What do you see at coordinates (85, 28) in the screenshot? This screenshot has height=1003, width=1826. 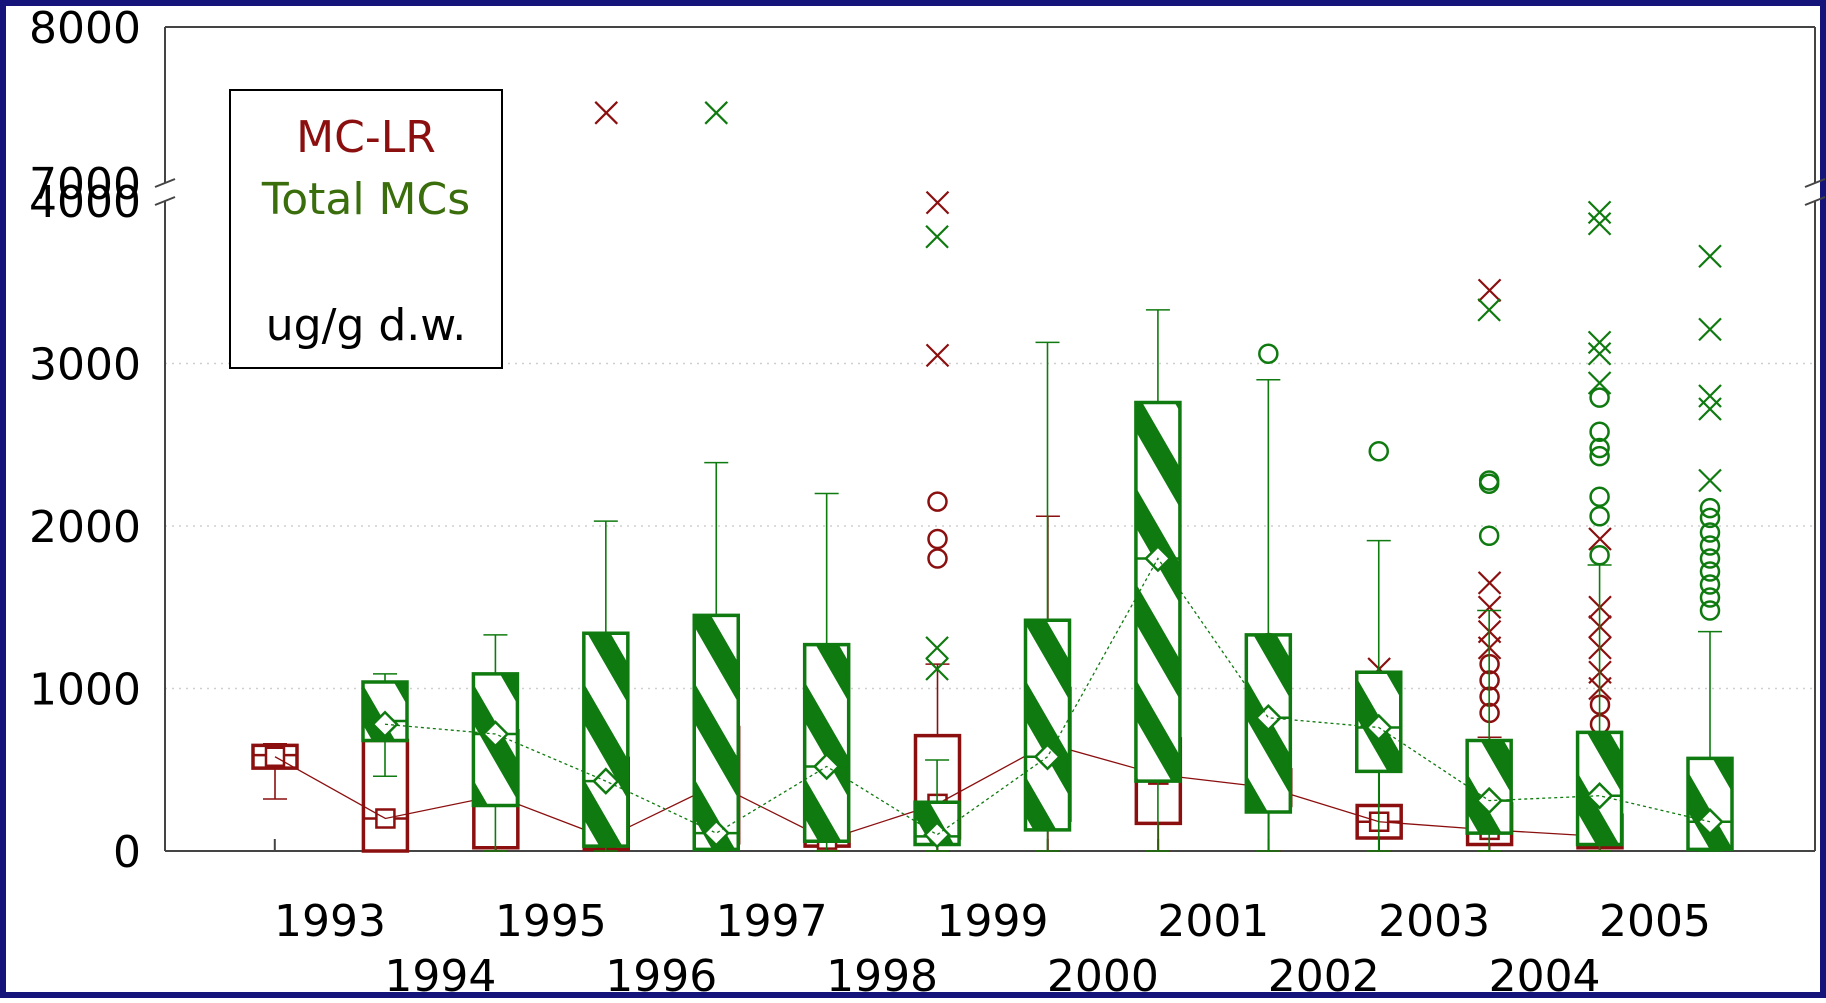 I see `y-tick-label: 8000` at bounding box center [85, 28].